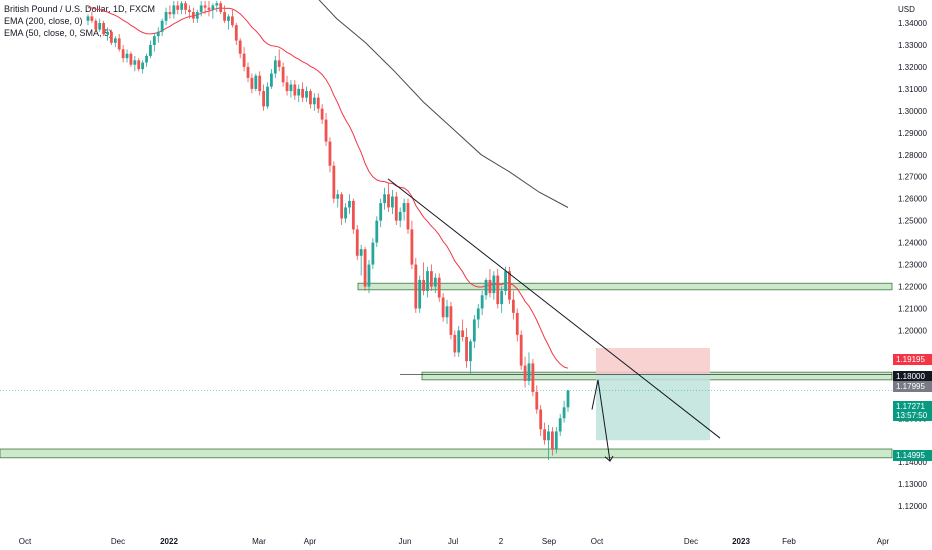  I want to click on x-tick-label: Dec, so click(691, 541).